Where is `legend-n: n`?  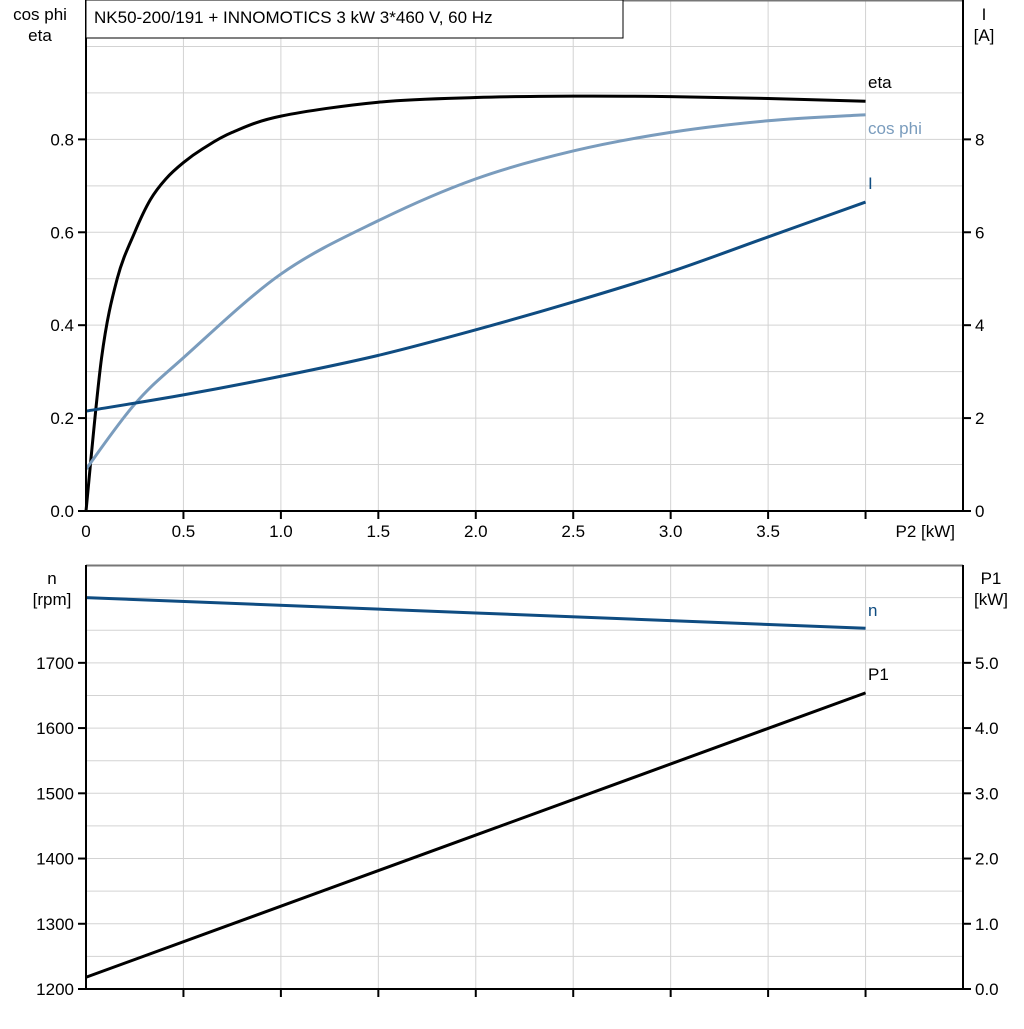
legend-n: n is located at coordinates (872, 610).